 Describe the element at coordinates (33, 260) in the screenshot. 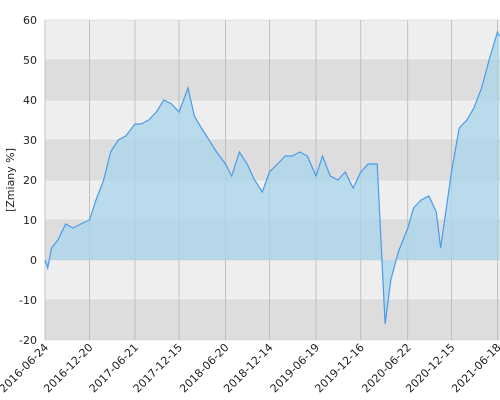

I see `y-tick-label: 0` at that location.